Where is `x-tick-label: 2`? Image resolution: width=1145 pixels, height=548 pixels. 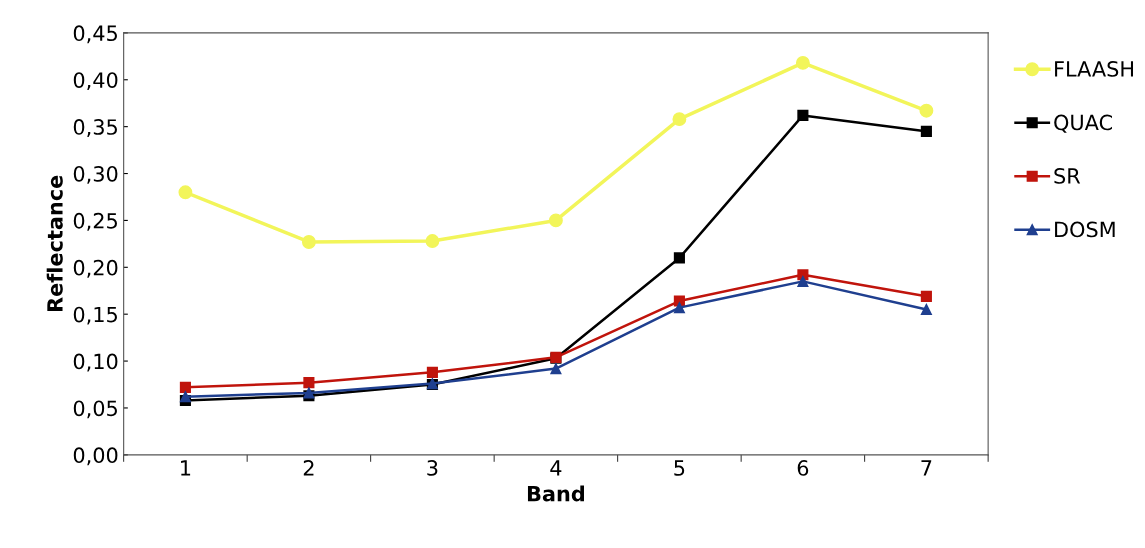
x-tick-label: 2 is located at coordinates (308, 468).